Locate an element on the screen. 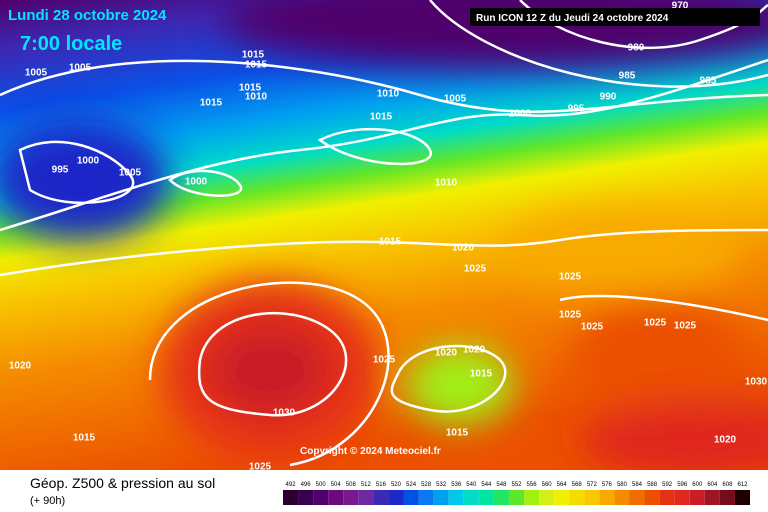 The height and width of the screenshot is (512, 768). scale-label: 600 is located at coordinates (697, 485).